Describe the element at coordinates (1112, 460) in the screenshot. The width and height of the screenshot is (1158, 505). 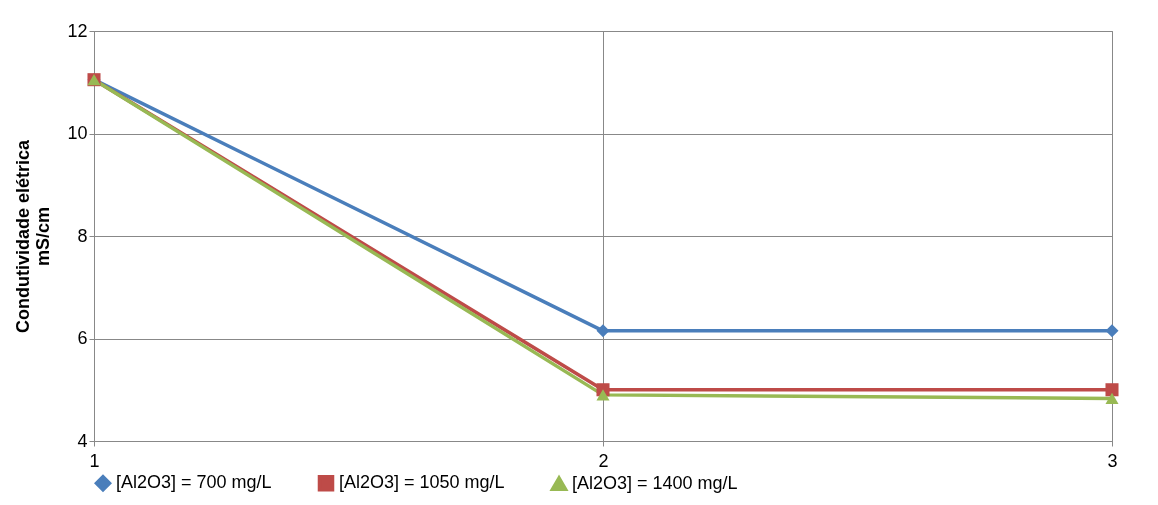
I see `x-tick-label: 3` at that location.